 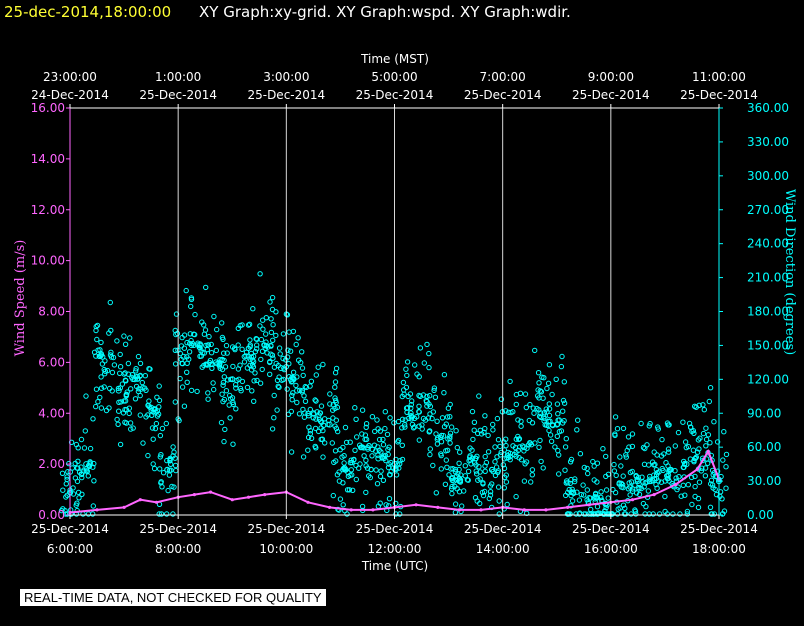 What do you see at coordinates (70, 95) in the screenshot?
I see `top-tick-date: 24-Dec-2014` at bounding box center [70, 95].